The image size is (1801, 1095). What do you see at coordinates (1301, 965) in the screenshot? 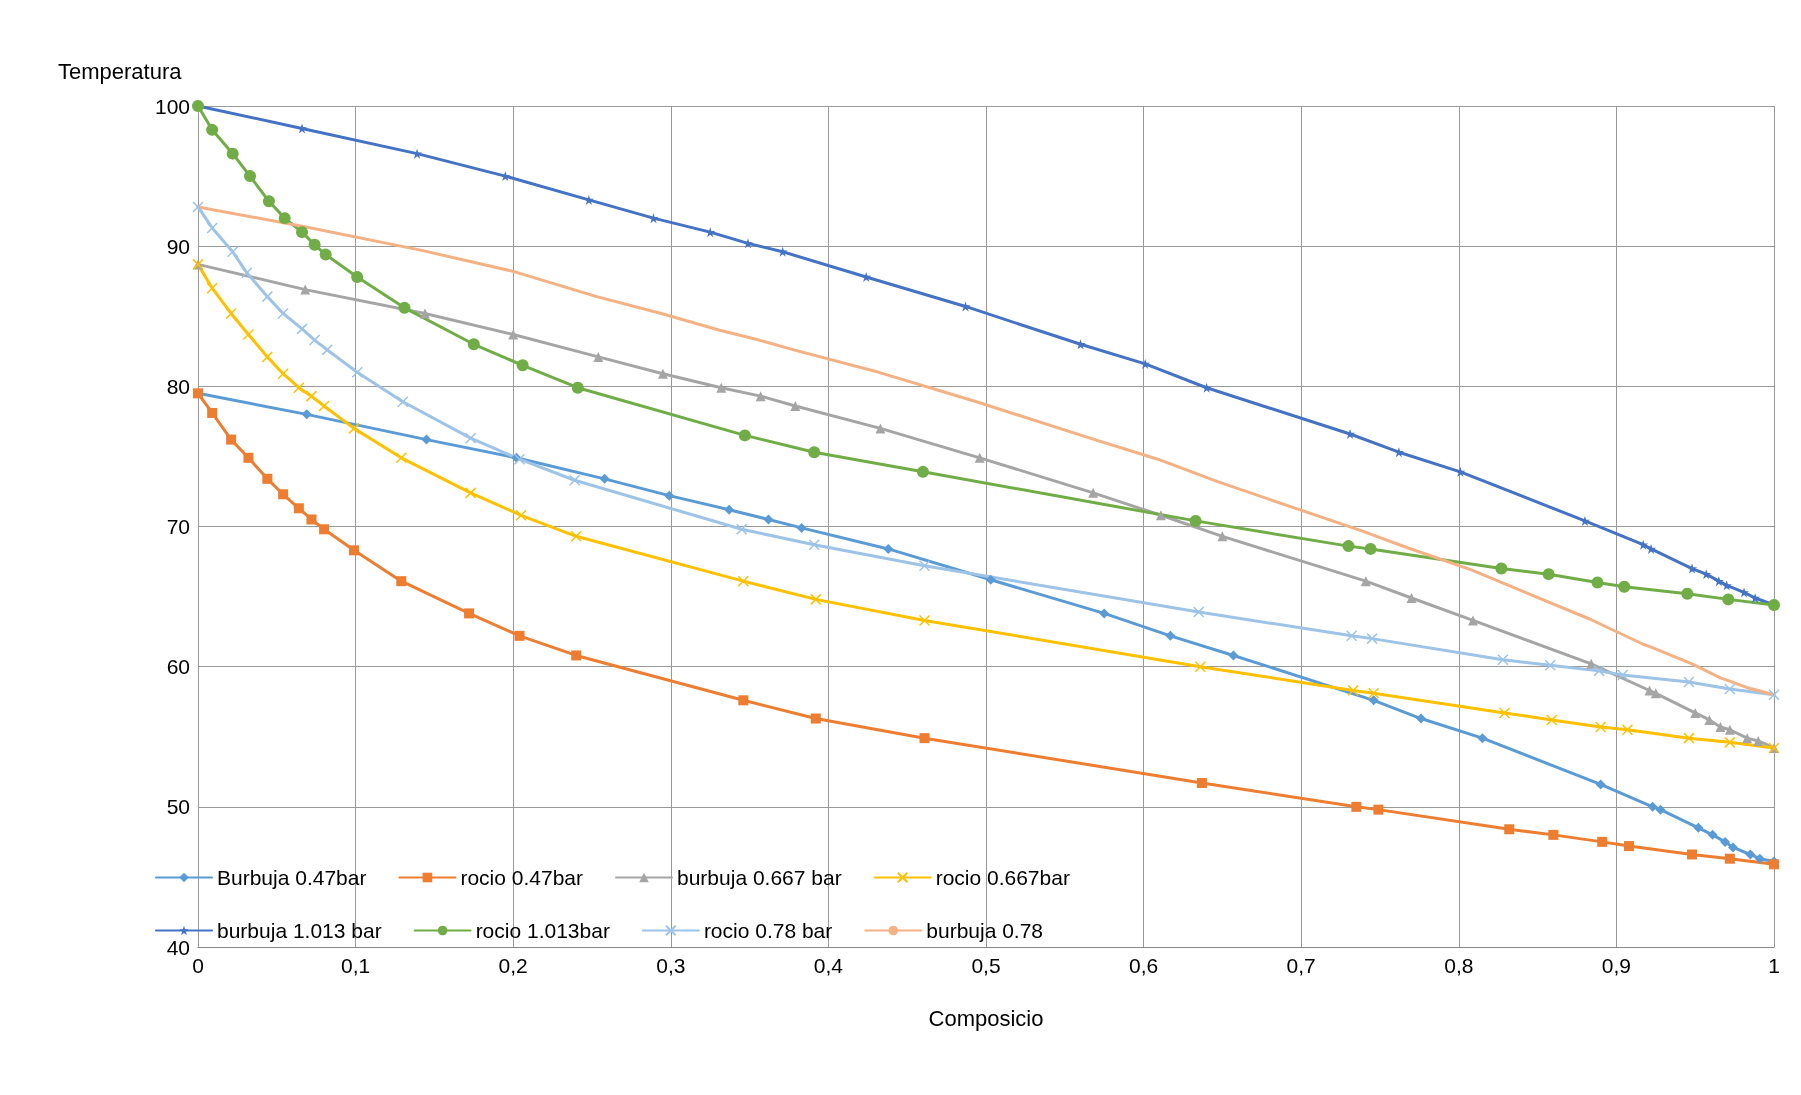
I see `x-tick-label: 0,7` at bounding box center [1301, 965].